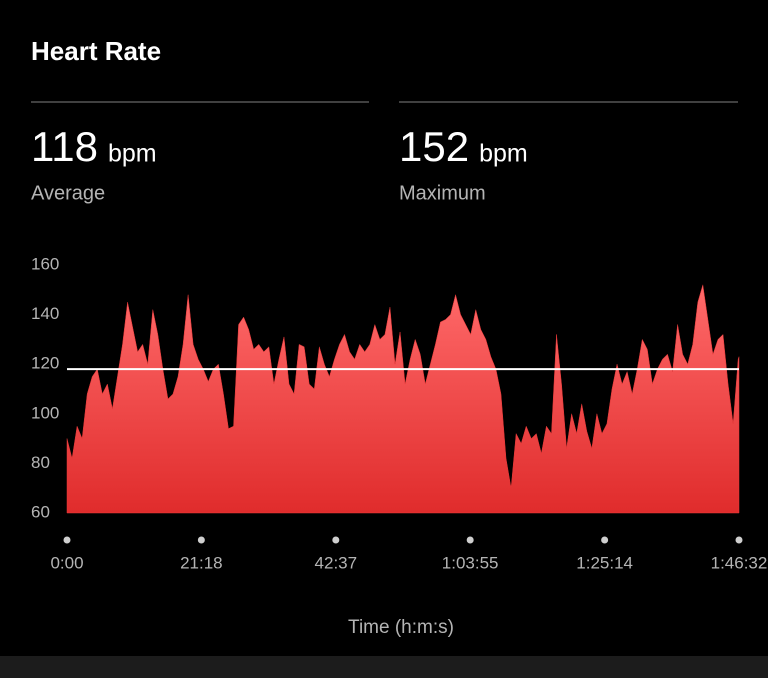 The image size is (768, 678). What do you see at coordinates (45, 363) in the screenshot?
I see `y-tick-label: 120` at bounding box center [45, 363].